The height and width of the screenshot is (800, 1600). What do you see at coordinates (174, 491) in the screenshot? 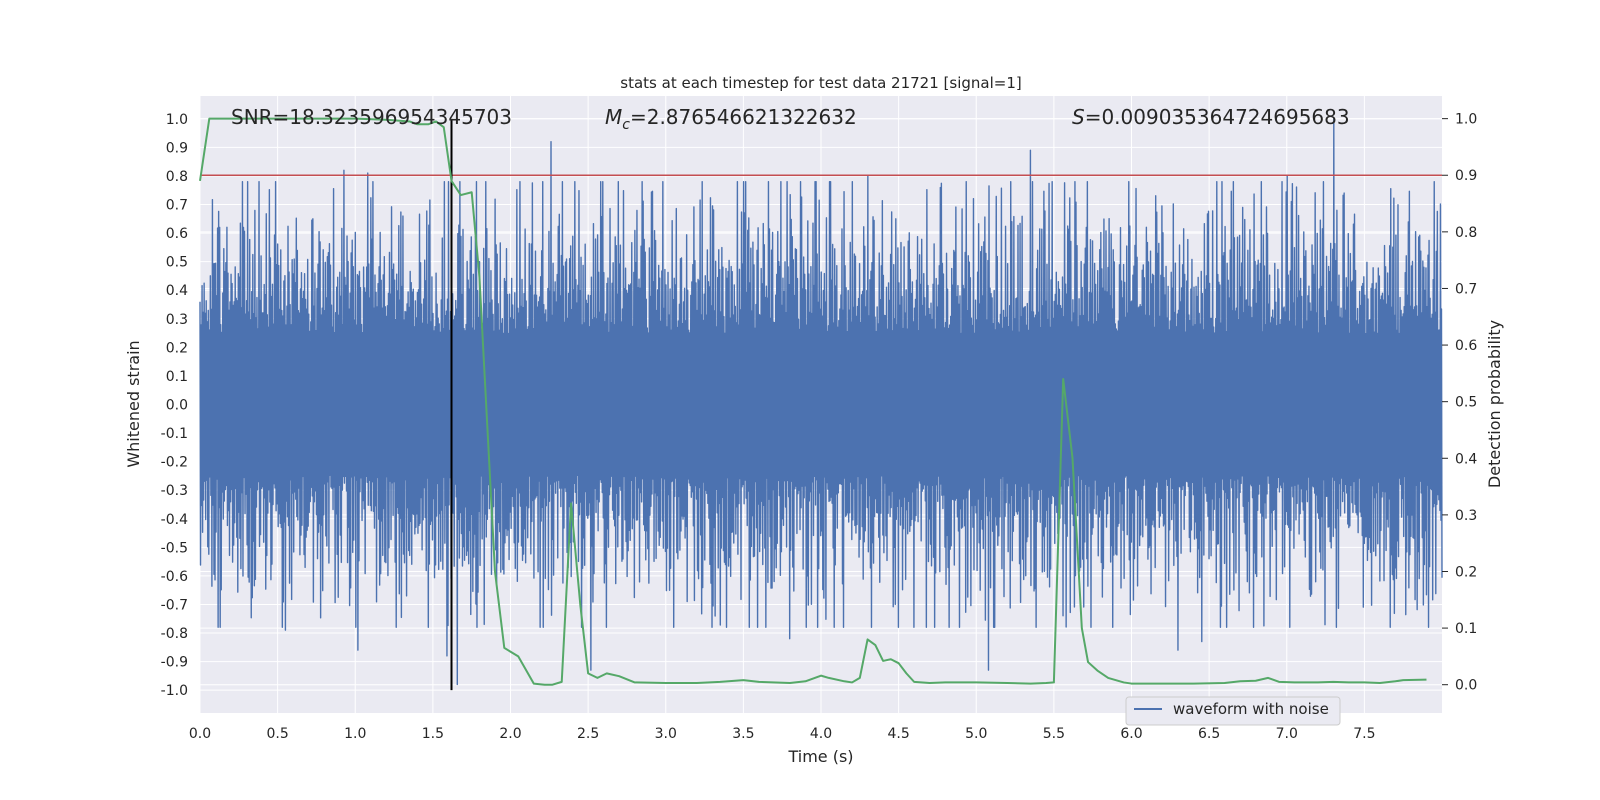
I see `y-tick-left-label: -0.3` at bounding box center [174, 491].